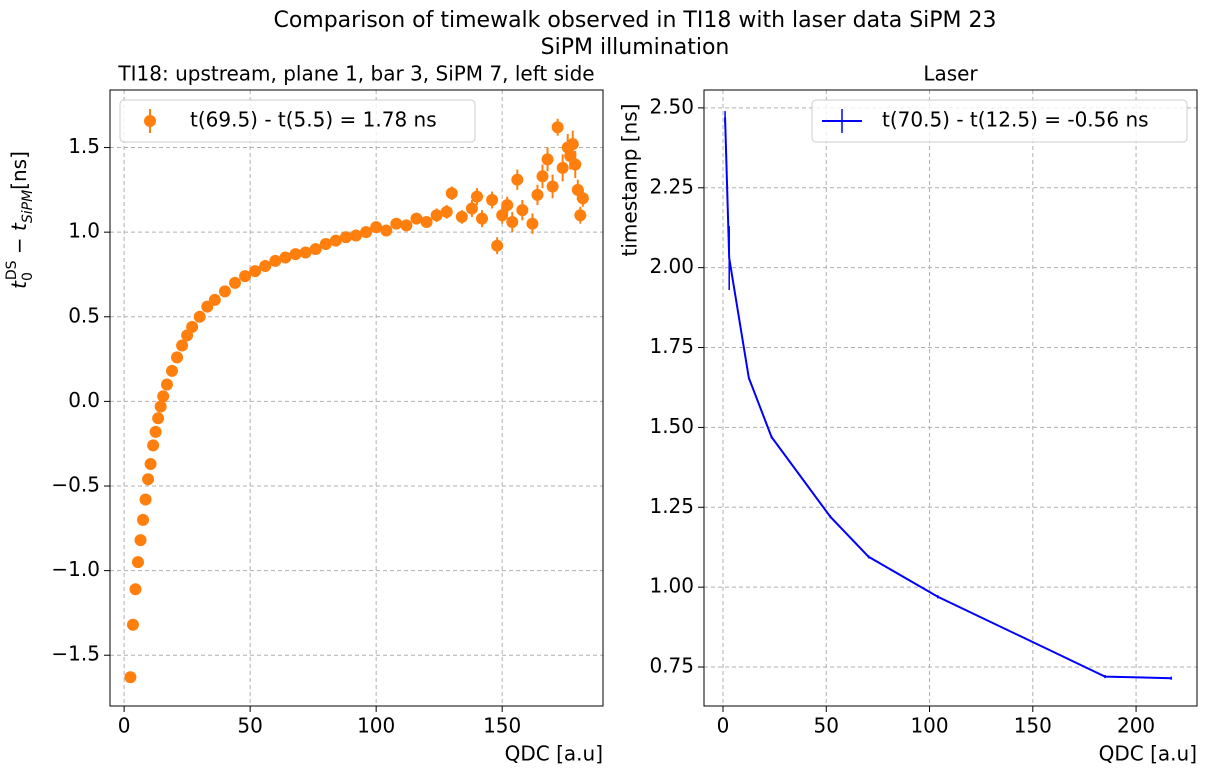 Image resolution: width=1205 pixels, height=777 pixels. I want to click on y-tick-label: −1.0, so click(75, 569).